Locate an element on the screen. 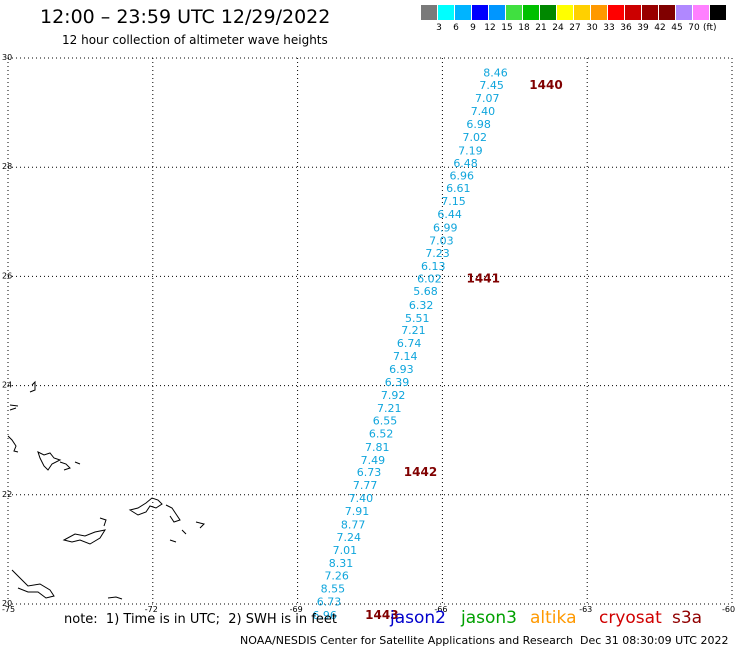 This screenshot has width=740, height=650. orbit-number-label: 1440 is located at coordinates (545, 85).